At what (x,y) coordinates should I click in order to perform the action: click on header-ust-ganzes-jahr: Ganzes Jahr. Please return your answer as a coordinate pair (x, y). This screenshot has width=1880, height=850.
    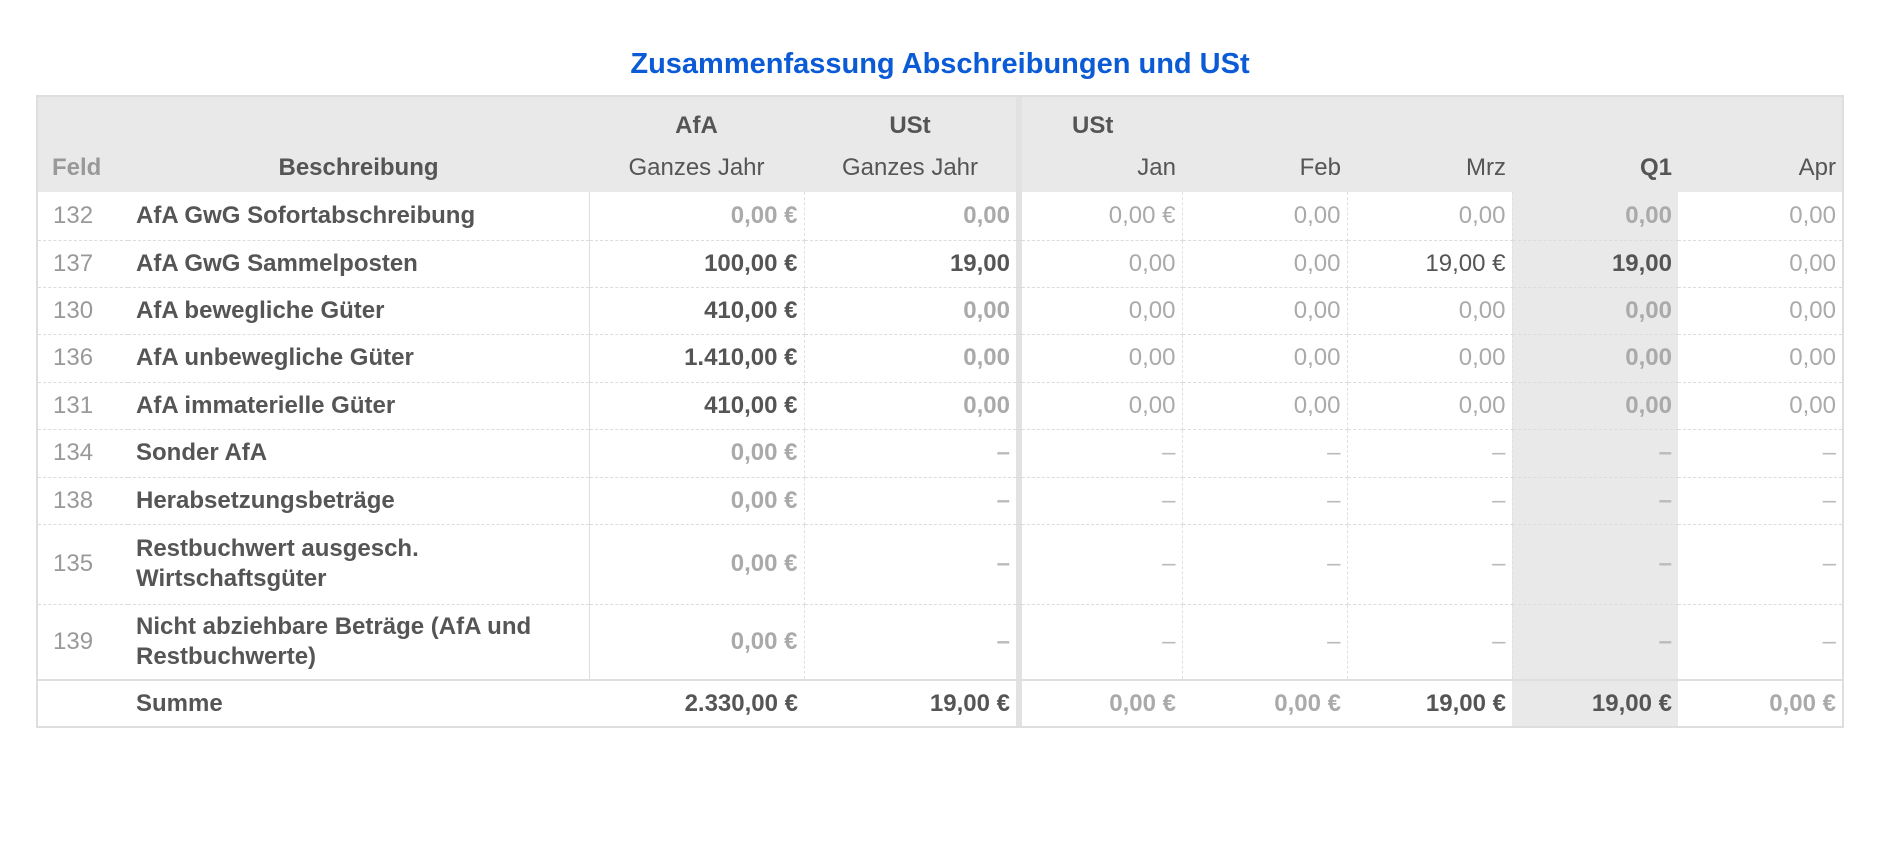
    Looking at the image, I should click on (910, 167).